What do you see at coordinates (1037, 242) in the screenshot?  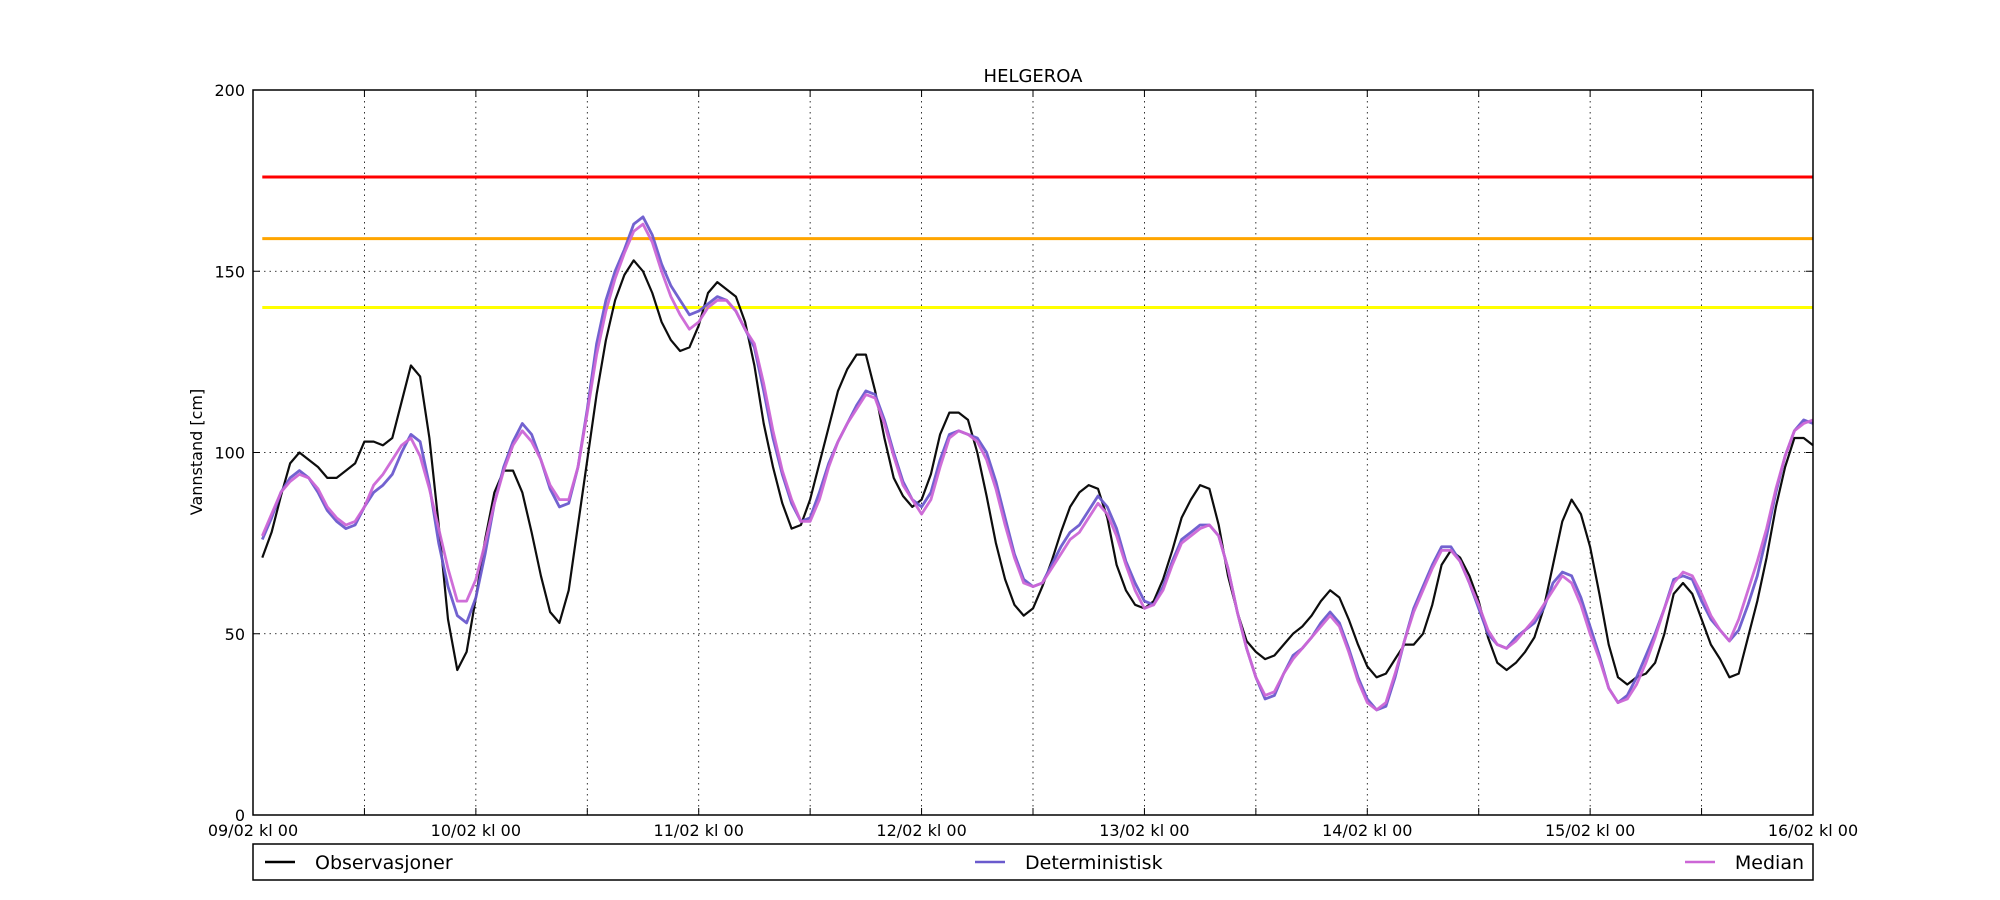 I see `threshold-lines` at bounding box center [1037, 242].